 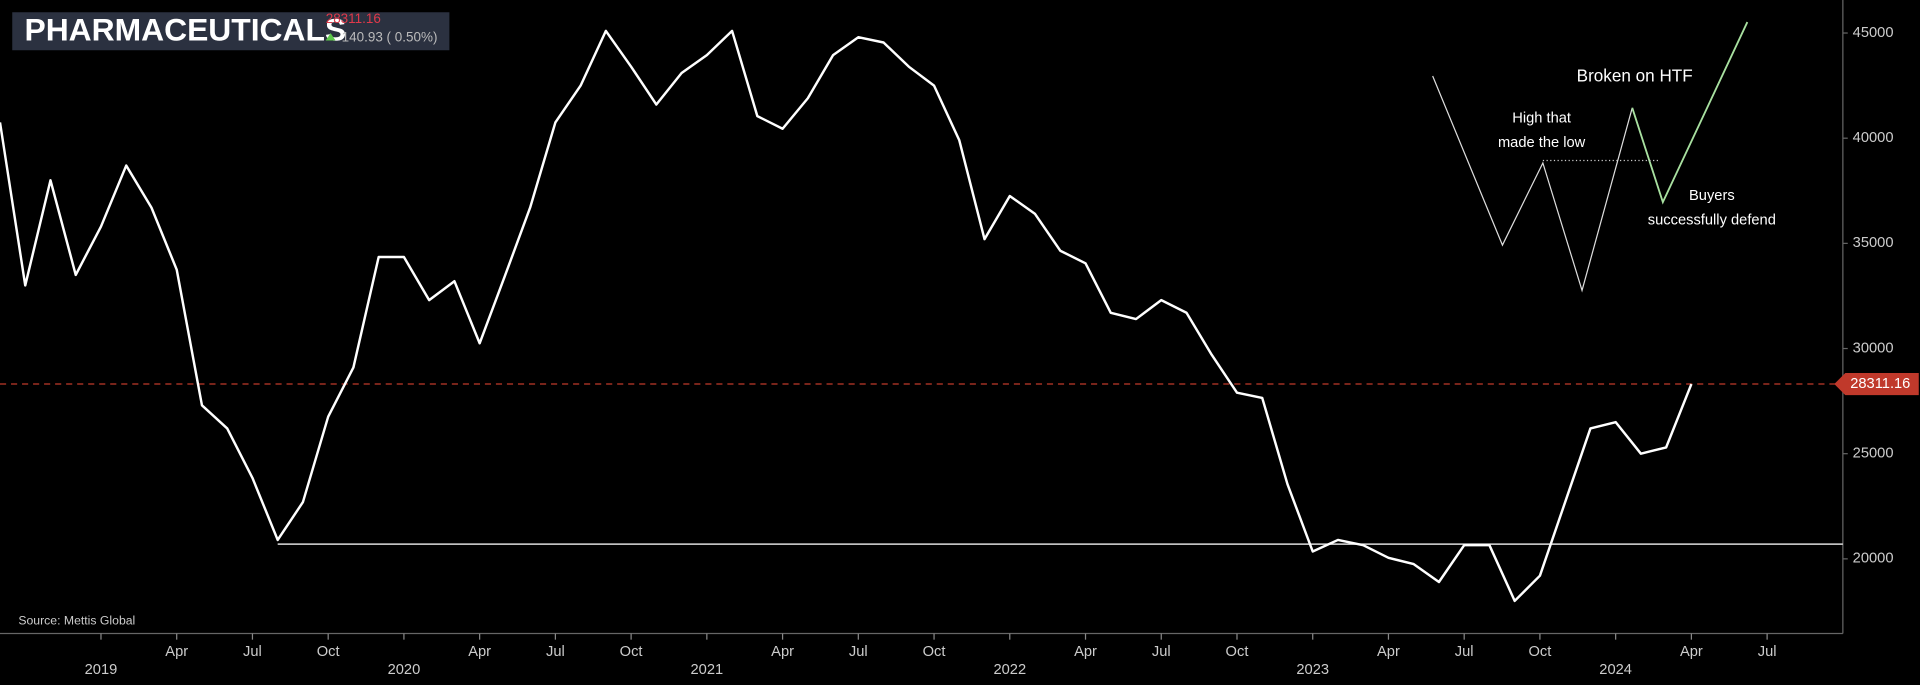 I want to click on x-tick-label: 2019, so click(x=101, y=670).